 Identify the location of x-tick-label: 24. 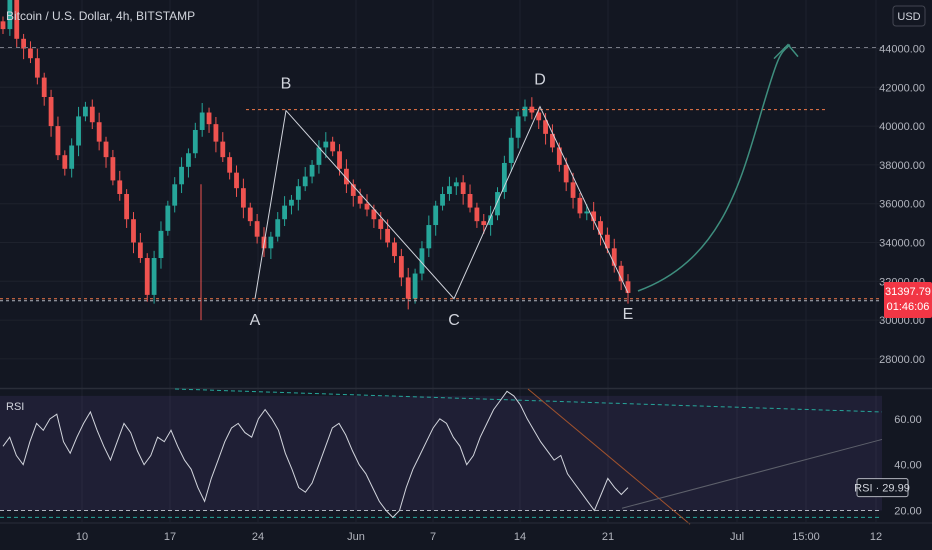
(258, 537).